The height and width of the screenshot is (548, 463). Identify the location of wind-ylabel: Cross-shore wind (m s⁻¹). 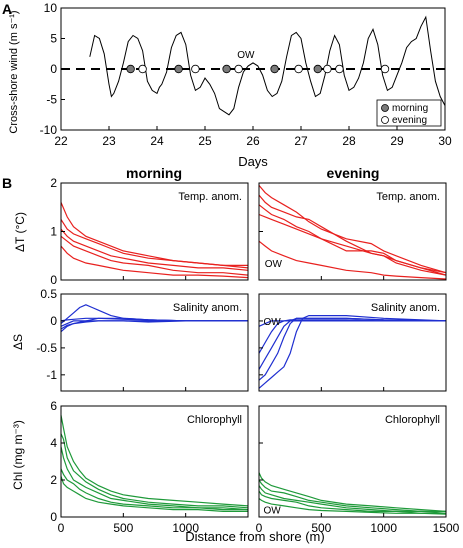
(14, 71).